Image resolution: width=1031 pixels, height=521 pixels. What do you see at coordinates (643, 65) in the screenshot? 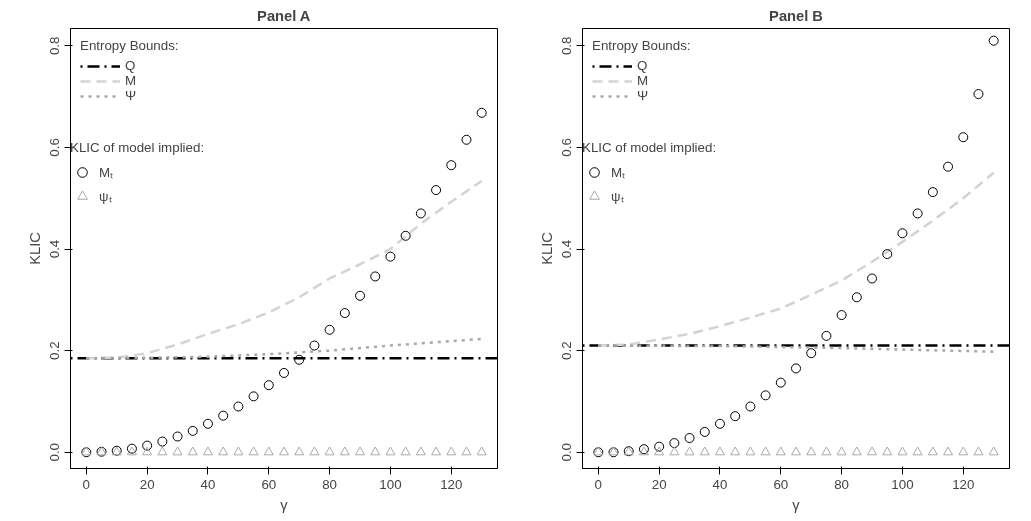
I see `legend-label: Q` at bounding box center [643, 65].